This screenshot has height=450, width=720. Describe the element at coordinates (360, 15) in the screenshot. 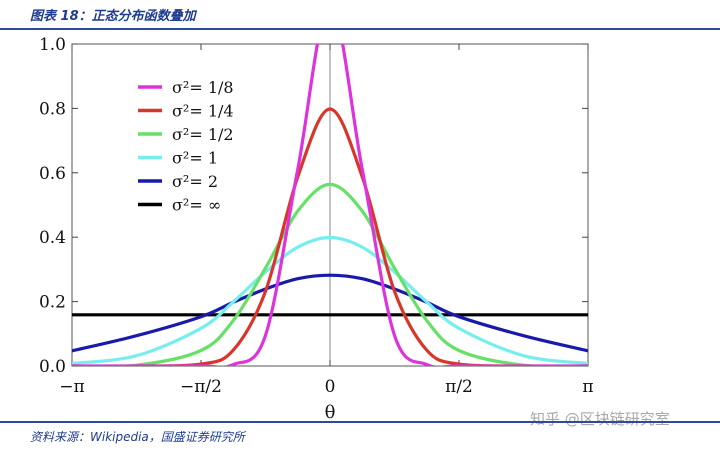

I see `figure-header: 图表 18：正态分布函数叠加` at that location.